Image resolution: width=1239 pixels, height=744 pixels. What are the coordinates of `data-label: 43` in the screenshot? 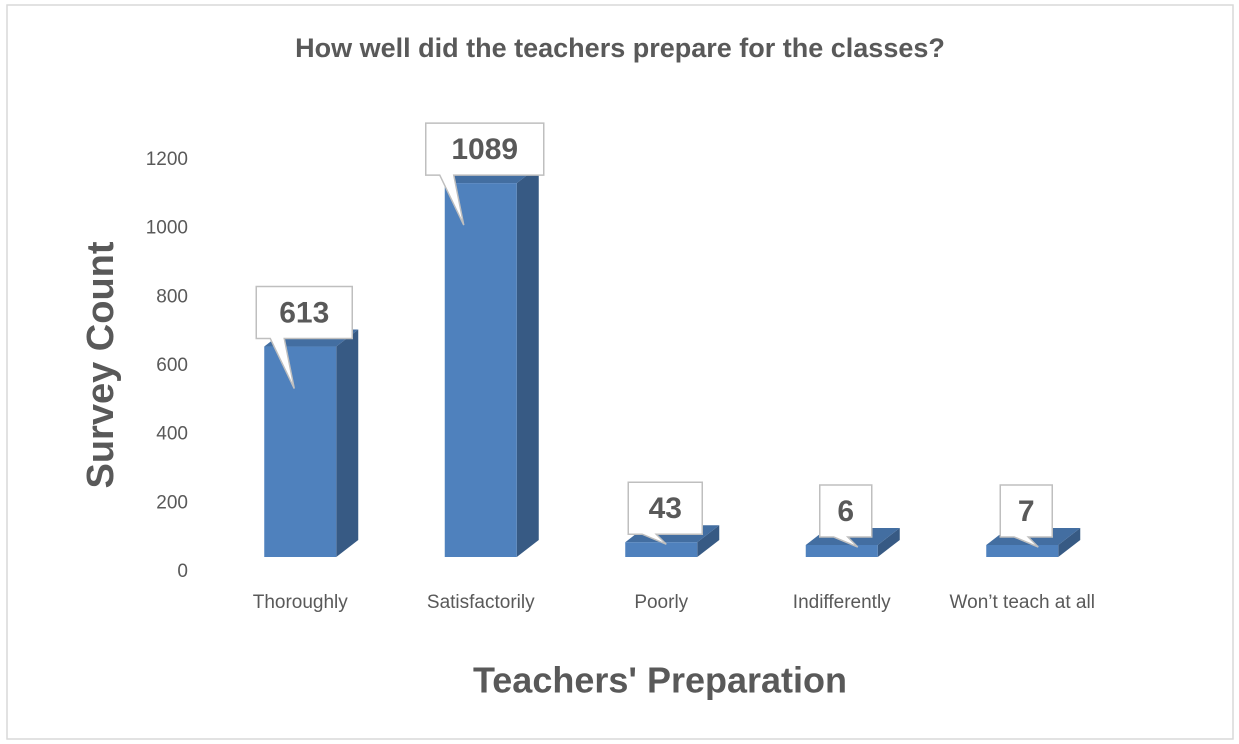 It's located at (665, 508).